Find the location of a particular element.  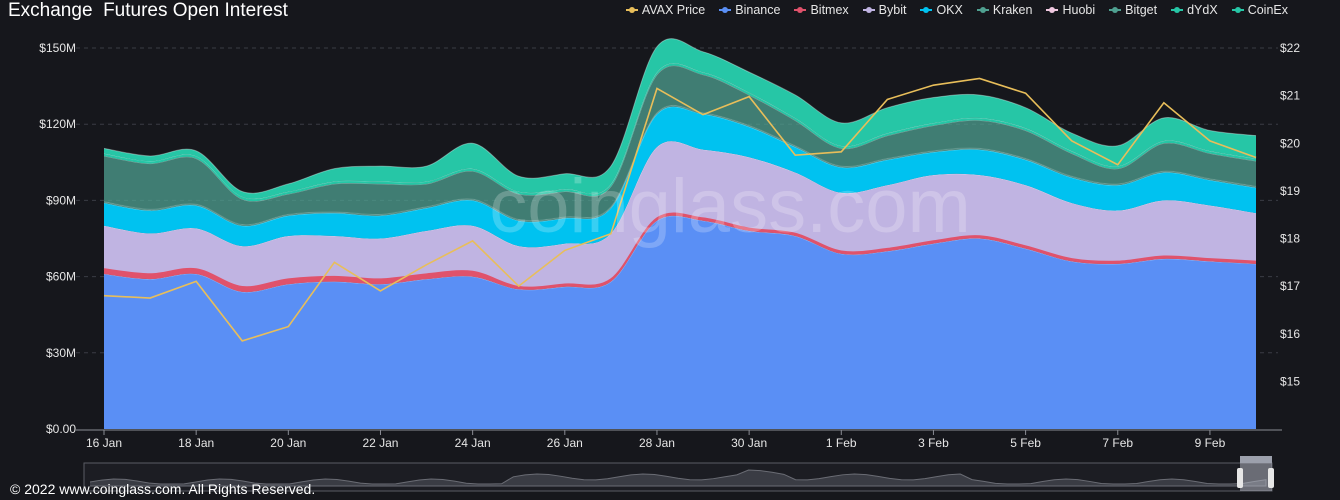

y-right-tick: $22 is located at coordinates (1290, 48).